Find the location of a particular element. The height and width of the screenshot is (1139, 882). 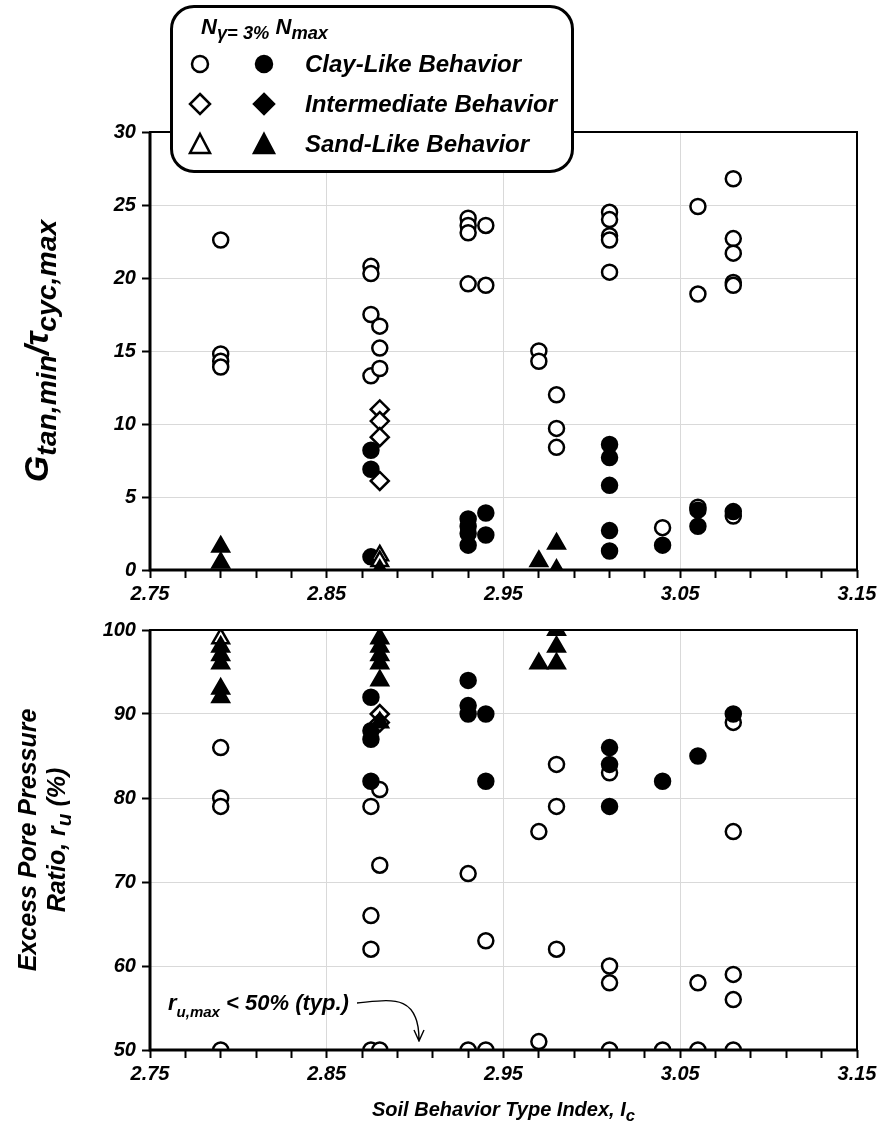

legend-title: N$_{γ= 3%}$ N$_{max}$ is located at coordinates (265, 29).